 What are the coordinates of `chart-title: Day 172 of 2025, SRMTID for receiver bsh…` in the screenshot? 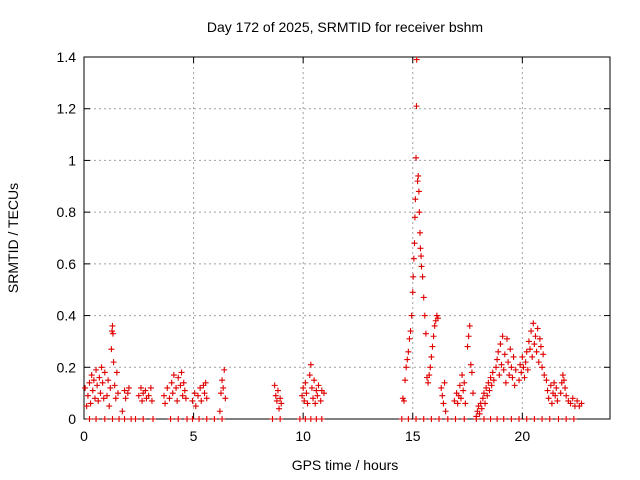 It's located at (345, 27).